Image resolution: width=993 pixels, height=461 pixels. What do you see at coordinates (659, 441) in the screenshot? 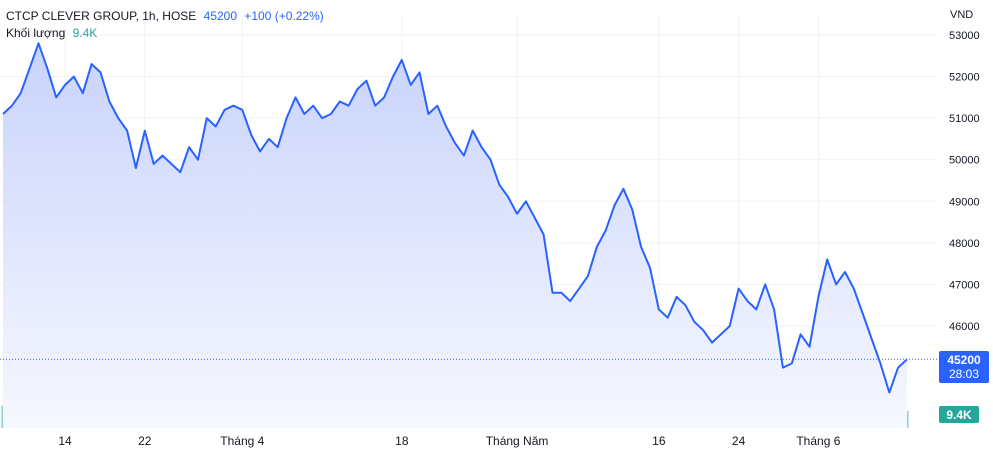
I see `x-tick-label: 16` at bounding box center [659, 441].